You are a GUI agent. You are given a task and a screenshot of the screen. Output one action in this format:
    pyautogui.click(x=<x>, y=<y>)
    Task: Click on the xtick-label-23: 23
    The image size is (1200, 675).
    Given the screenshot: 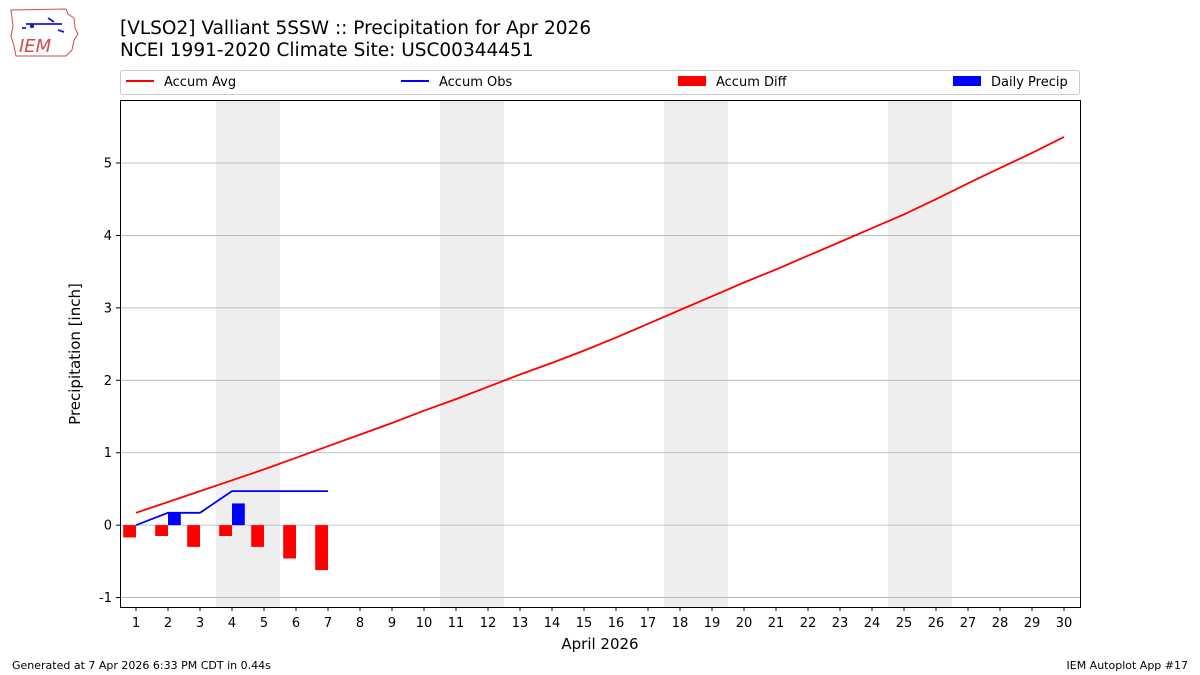 What is the action you would take?
    pyautogui.click(x=840, y=623)
    